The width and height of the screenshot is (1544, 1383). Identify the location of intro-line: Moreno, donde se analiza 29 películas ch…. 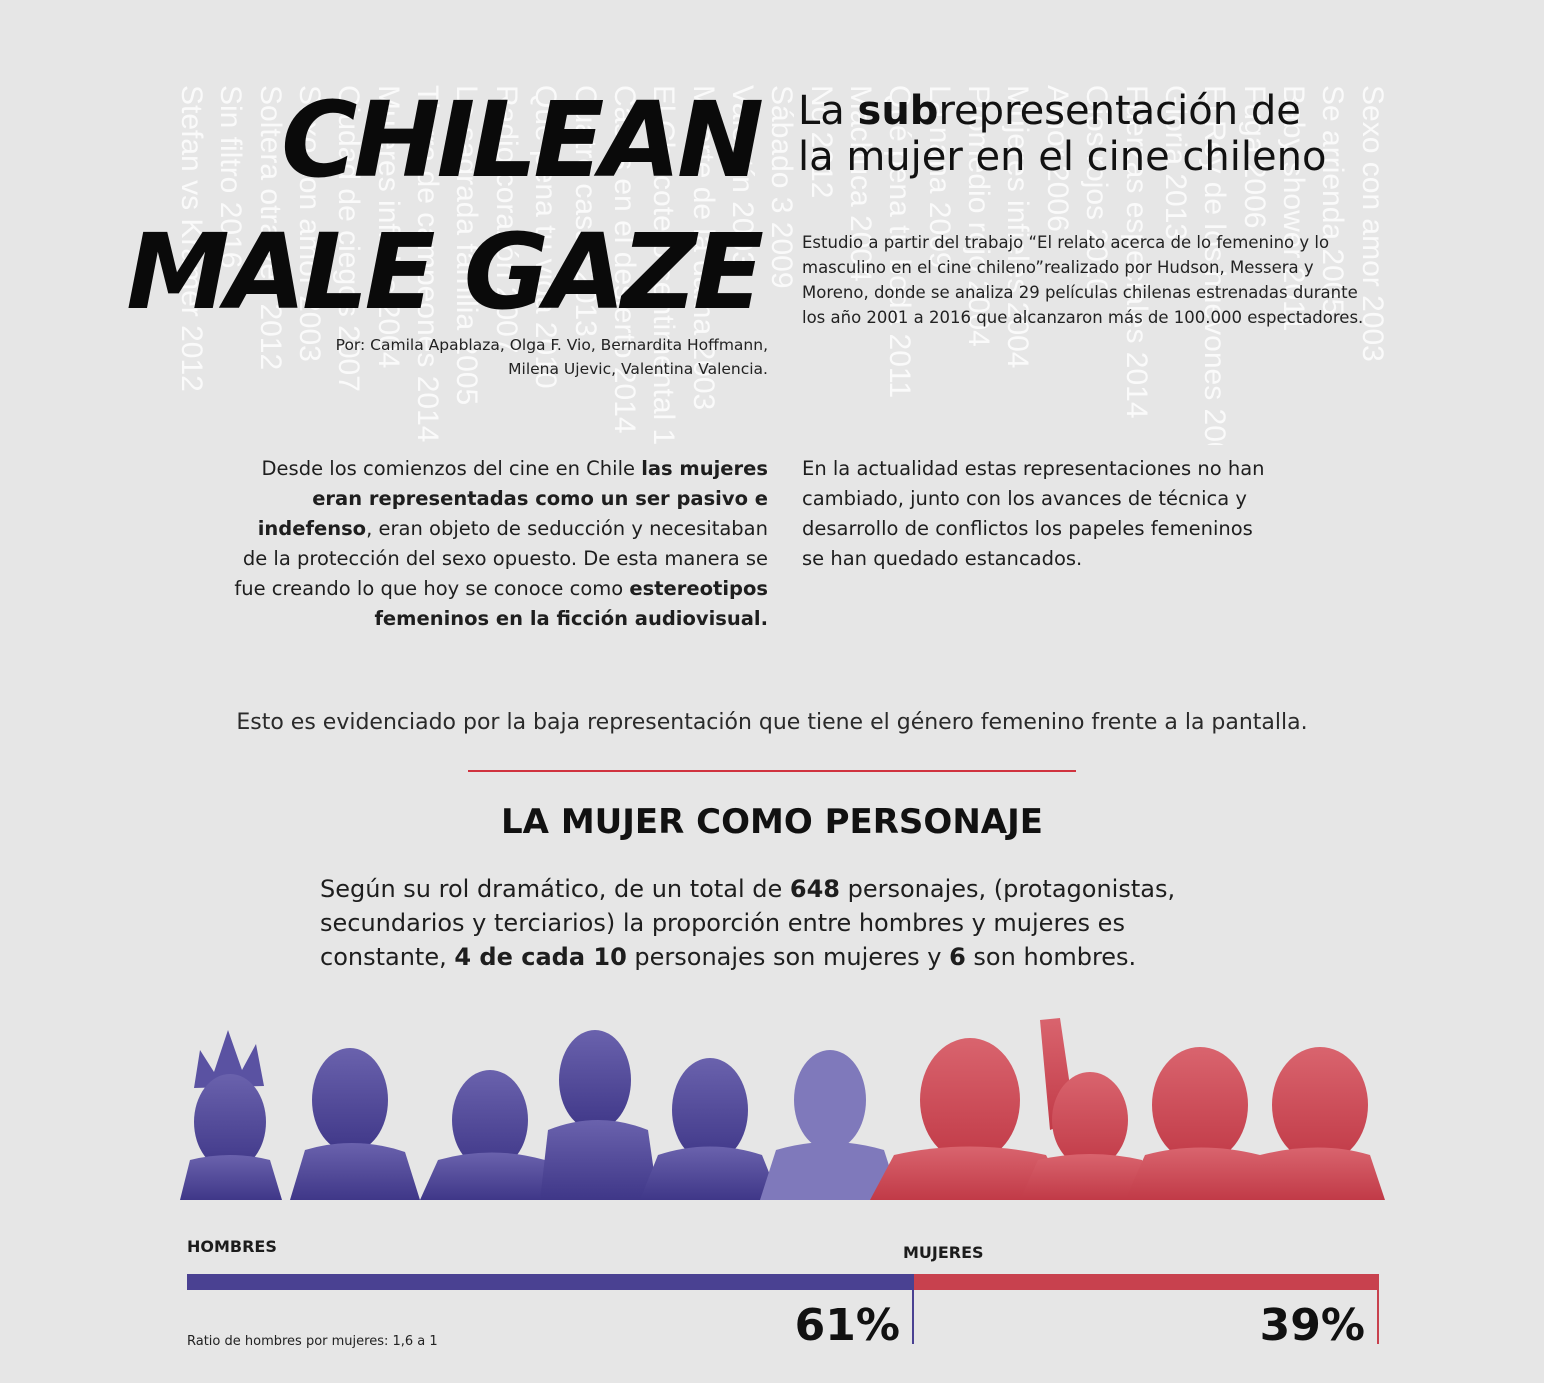
(1080, 292).